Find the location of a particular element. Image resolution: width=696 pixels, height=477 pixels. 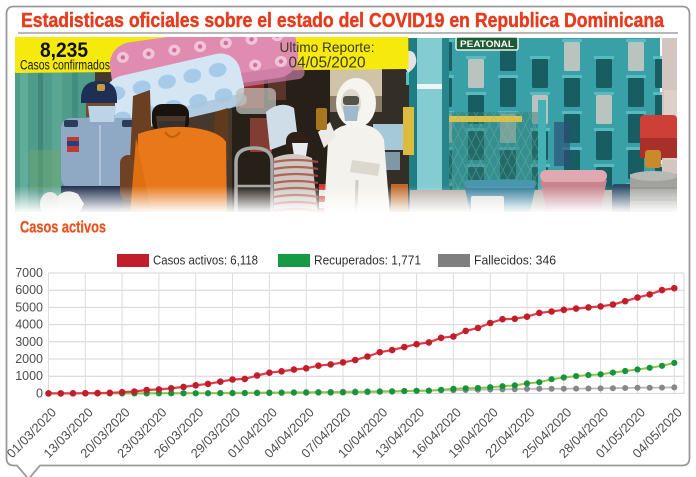

svg-text: 04/05/2020 is located at coordinates (327, 63).